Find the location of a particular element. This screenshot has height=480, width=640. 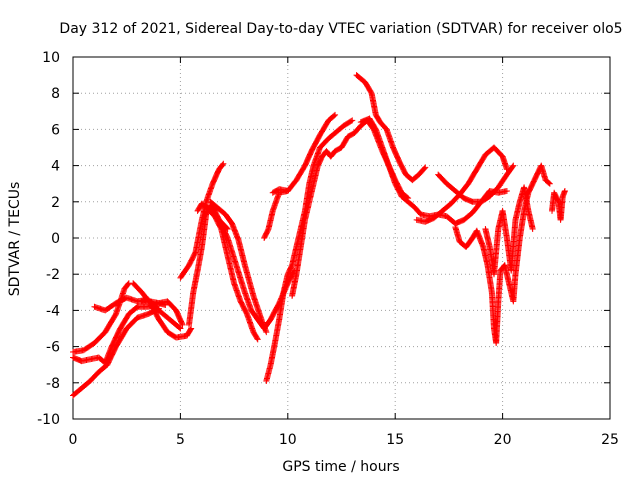

series-track-u is located at coordinates (509, 231).